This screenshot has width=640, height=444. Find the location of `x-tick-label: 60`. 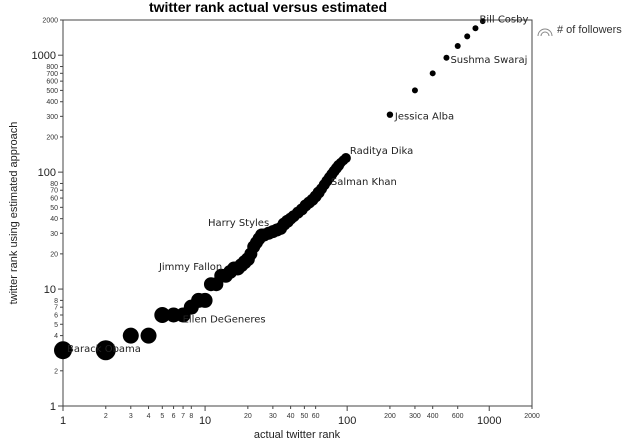

x-tick-label: 60 is located at coordinates (316, 416).